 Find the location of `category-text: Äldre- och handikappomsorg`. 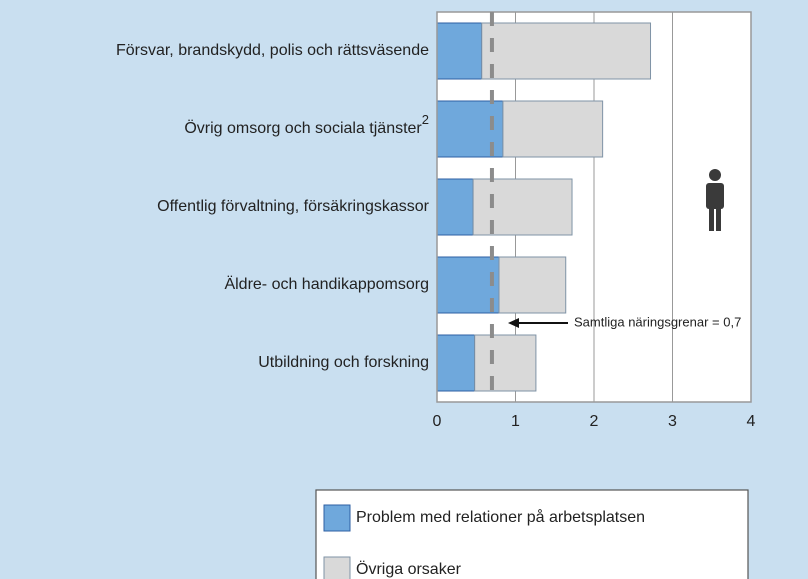

category-text: Äldre- och handikappomsorg is located at coordinates (326, 284).